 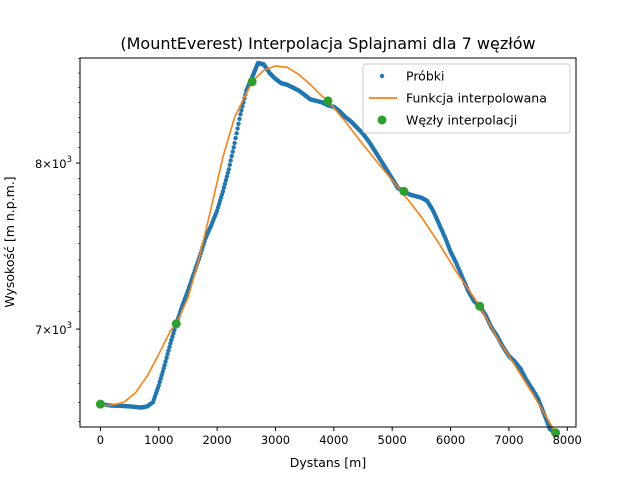 What do you see at coordinates (53, 329) in the screenshot?
I see `y-tick-label: 7×10³` at bounding box center [53, 329].